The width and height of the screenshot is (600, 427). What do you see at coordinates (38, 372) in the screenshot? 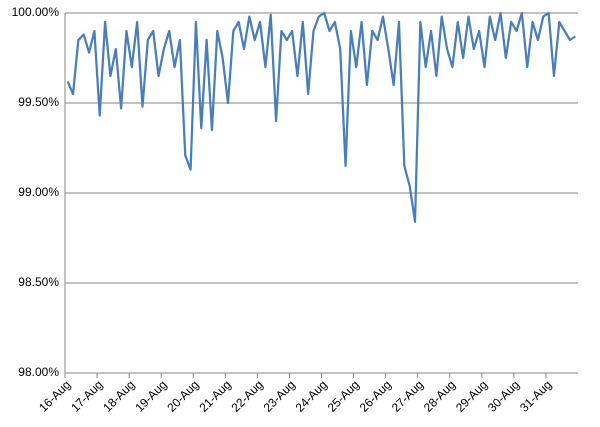
I see `y-tick-label: 98.00%` at bounding box center [38, 372].